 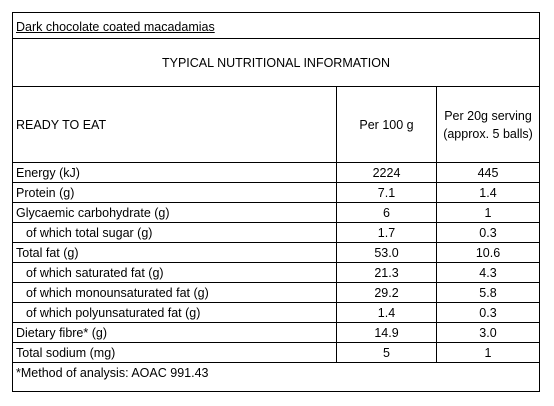 I want to click on value-per100-saturated-fat: 21.3, so click(x=386, y=272).